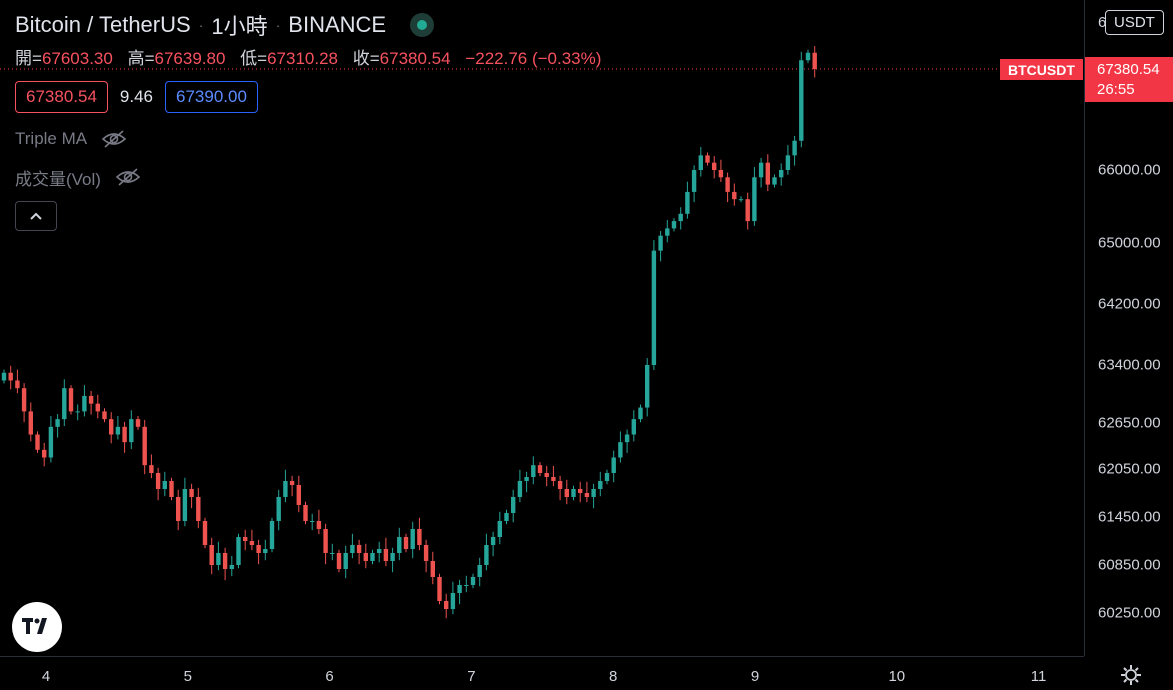 Image resolution: width=1173 pixels, height=690 pixels. I want to click on indicator-name: Triple MA, so click(51, 138).